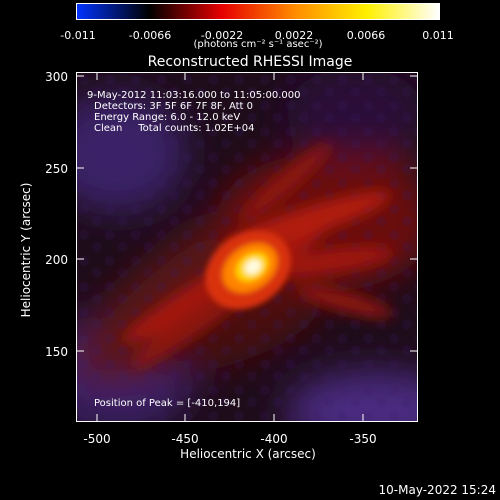 Image resolution: width=500 pixels, height=500 pixels. I want to click on colorbar-tick: 0.0066, so click(366, 35).